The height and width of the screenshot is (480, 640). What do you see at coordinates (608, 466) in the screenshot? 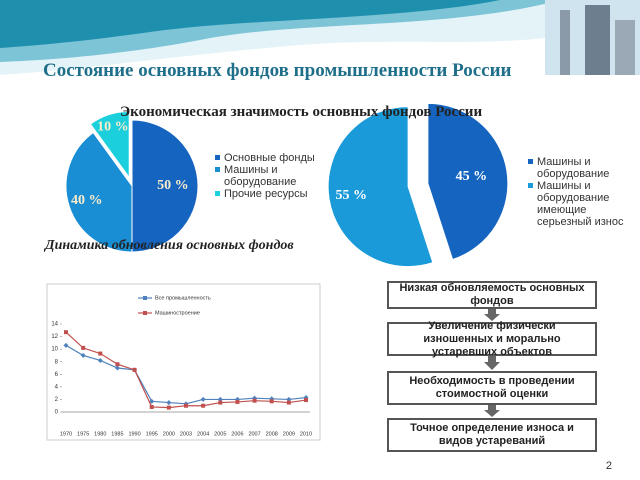
I see `page-number: 2` at bounding box center [608, 466].